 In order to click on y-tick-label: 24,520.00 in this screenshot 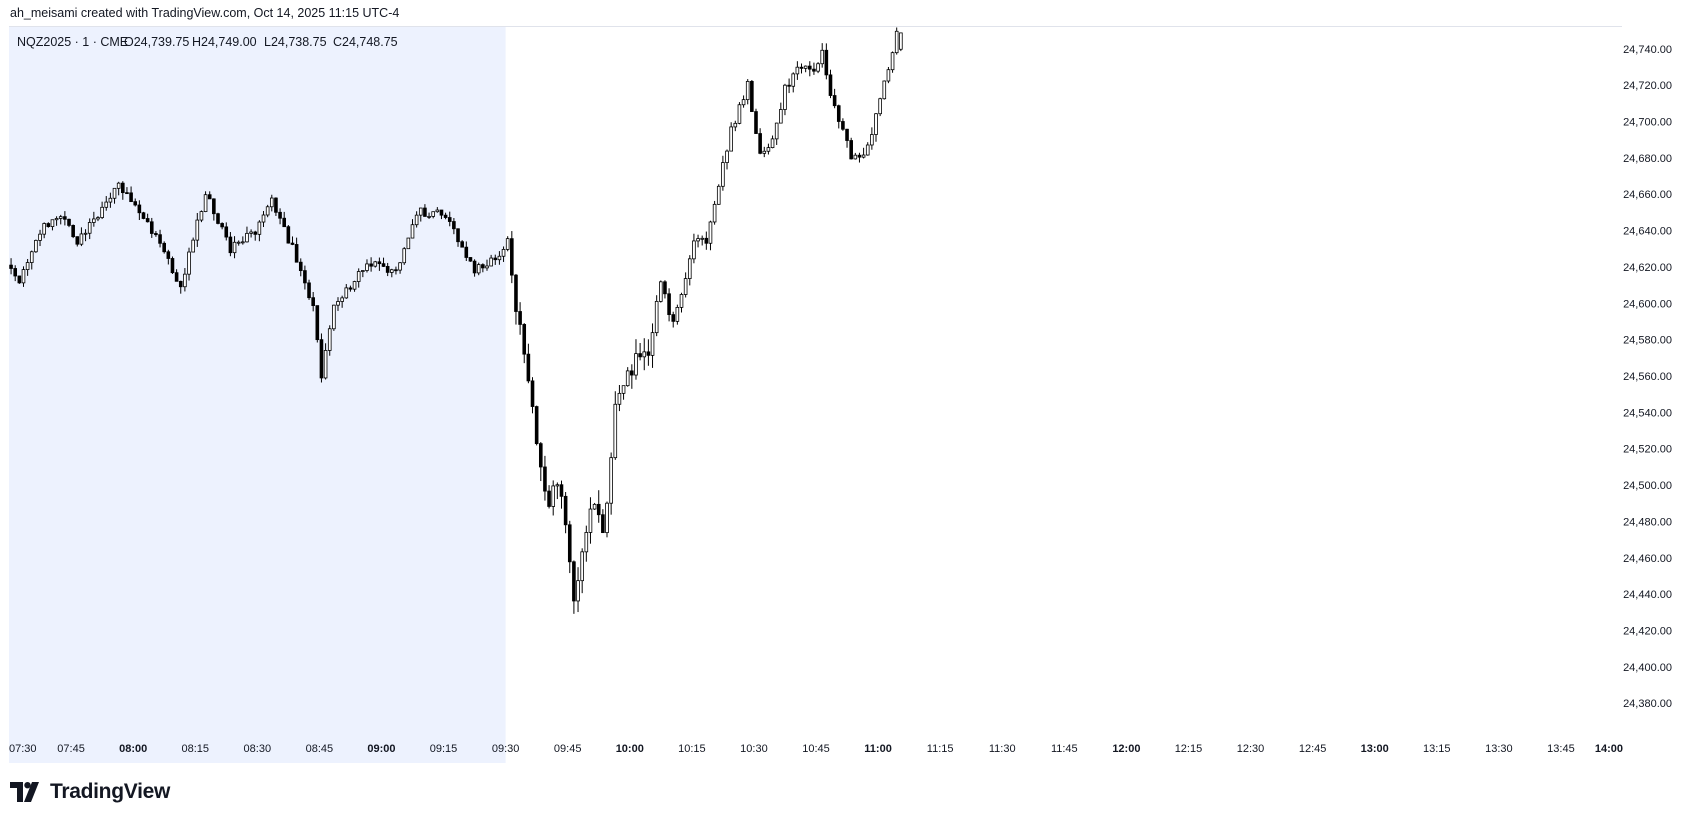, I will do `click(1647, 450)`.